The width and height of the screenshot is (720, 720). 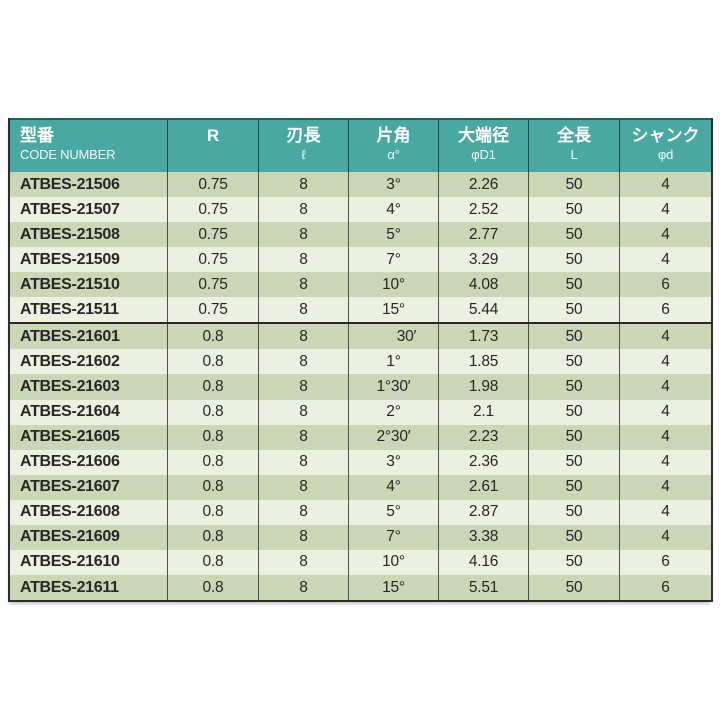 What do you see at coordinates (70, 387) in the screenshot?
I see `cell-code-number: ATBES-21603` at bounding box center [70, 387].